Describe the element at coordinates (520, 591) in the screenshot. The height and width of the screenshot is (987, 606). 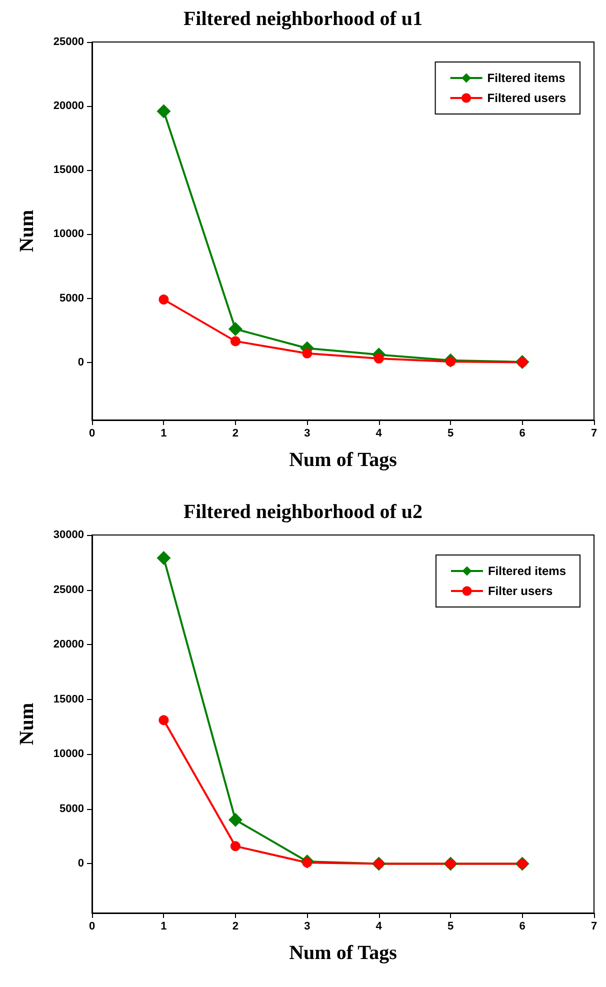
I see `legend-label: Filter users` at that location.